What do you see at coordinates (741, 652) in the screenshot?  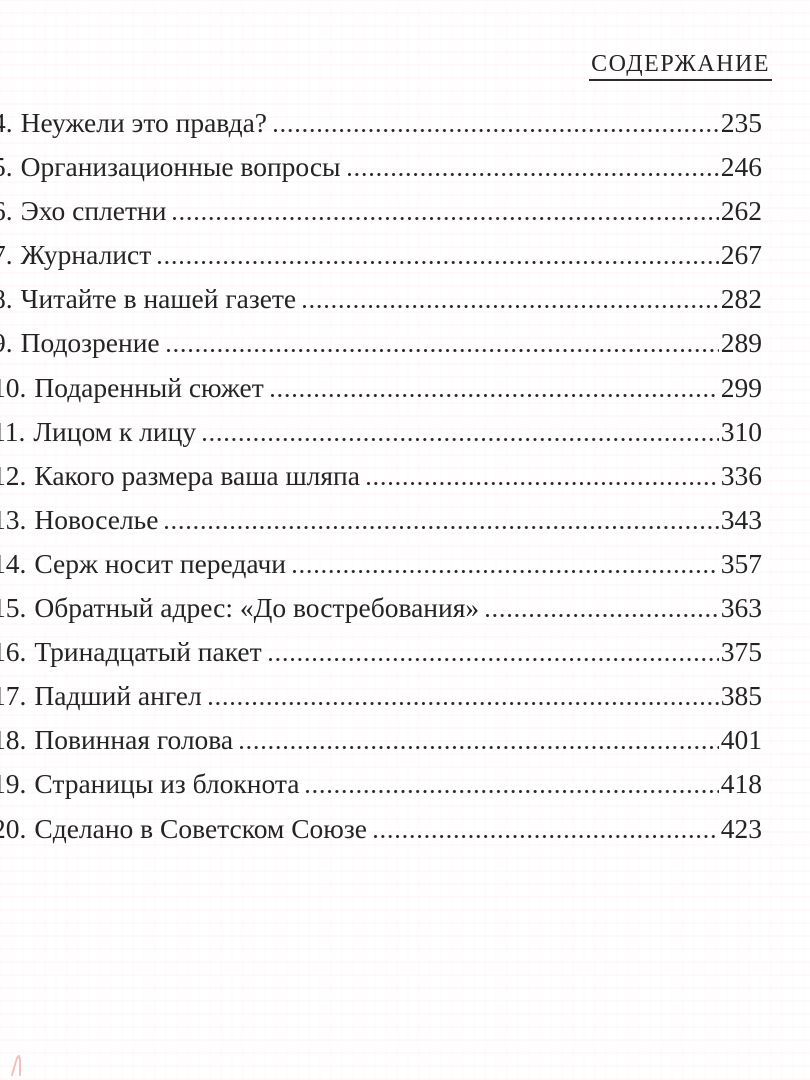 I see `toc-entry-page: 375` at bounding box center [741, 652].